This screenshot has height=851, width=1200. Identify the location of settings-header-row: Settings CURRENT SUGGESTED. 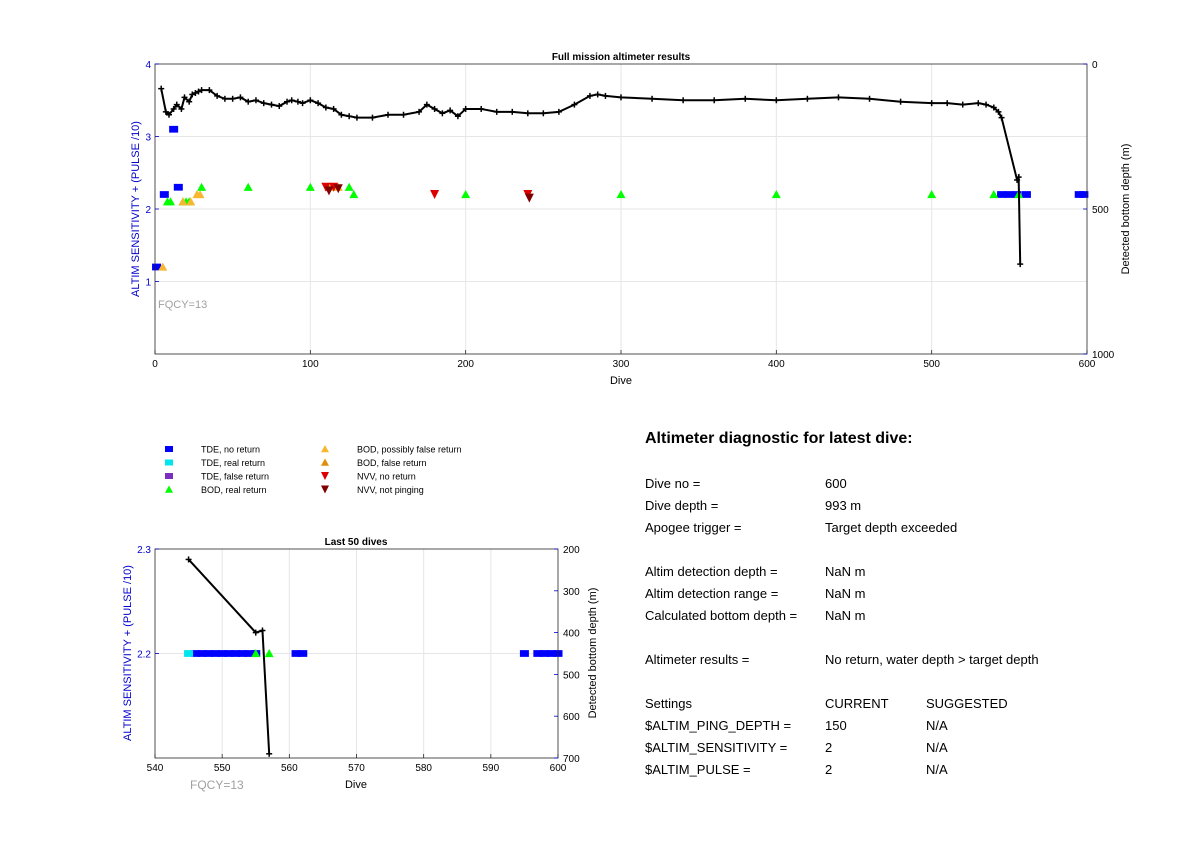
(915, 703).